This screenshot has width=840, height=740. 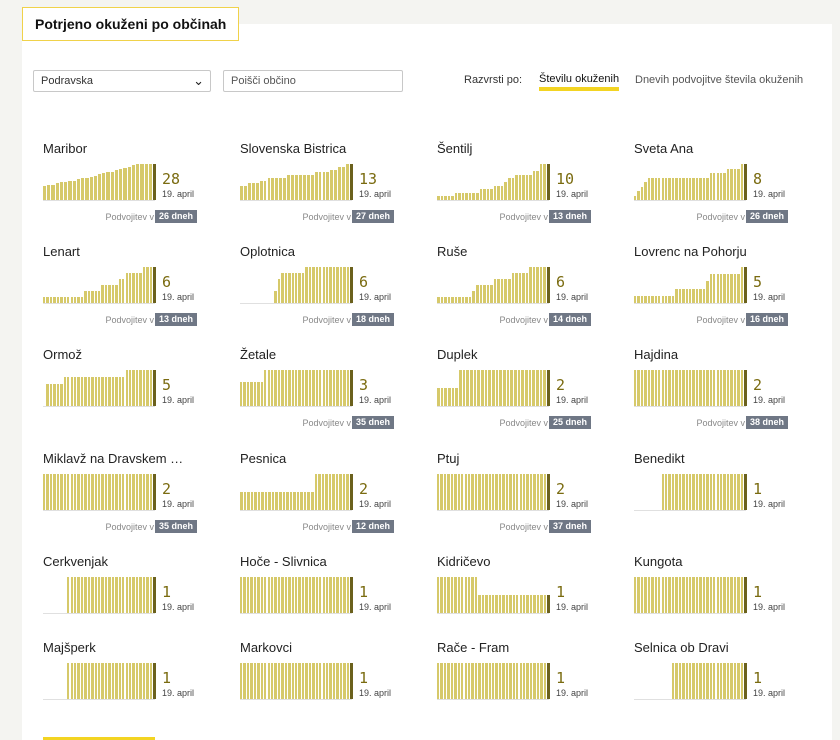 I want to click on municipality-name: Pesnica, so click(x=263, y=458).